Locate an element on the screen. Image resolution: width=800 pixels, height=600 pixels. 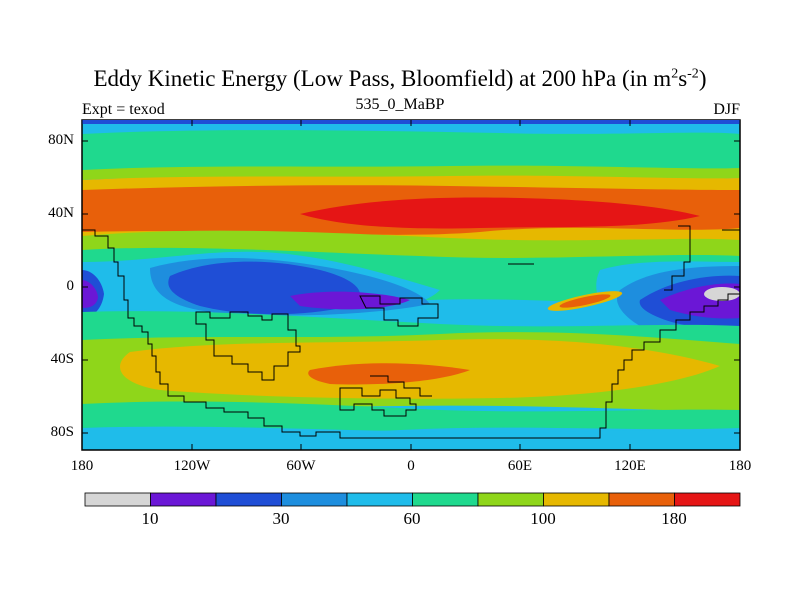
subtitle-experiment: Expt = texod is located at coordinates (123, 109).